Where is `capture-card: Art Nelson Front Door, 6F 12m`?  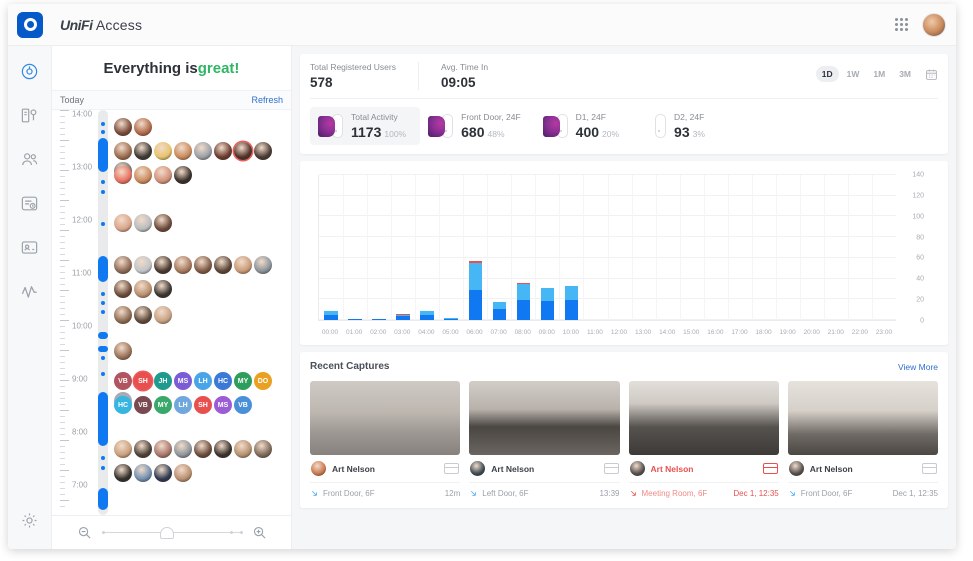 capture-card: Art Nelson Front Door, 6F 12m is located at coordinates (385, 439).